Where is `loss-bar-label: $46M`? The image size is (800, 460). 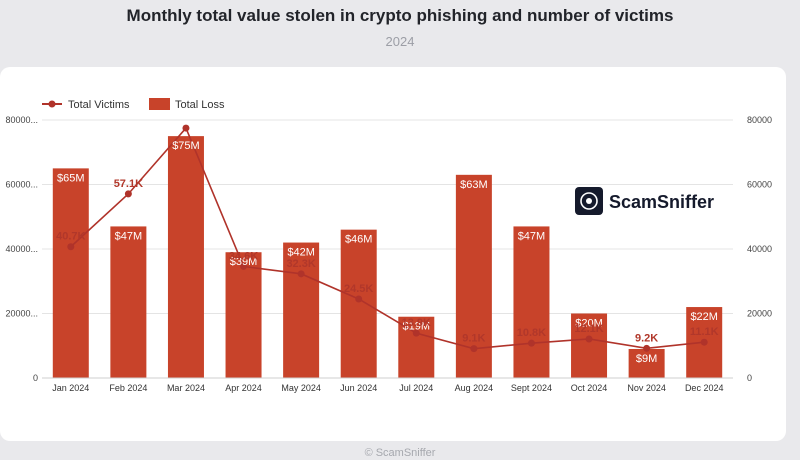 loss-bar-label: $46M is located at coordinates (359, 240).